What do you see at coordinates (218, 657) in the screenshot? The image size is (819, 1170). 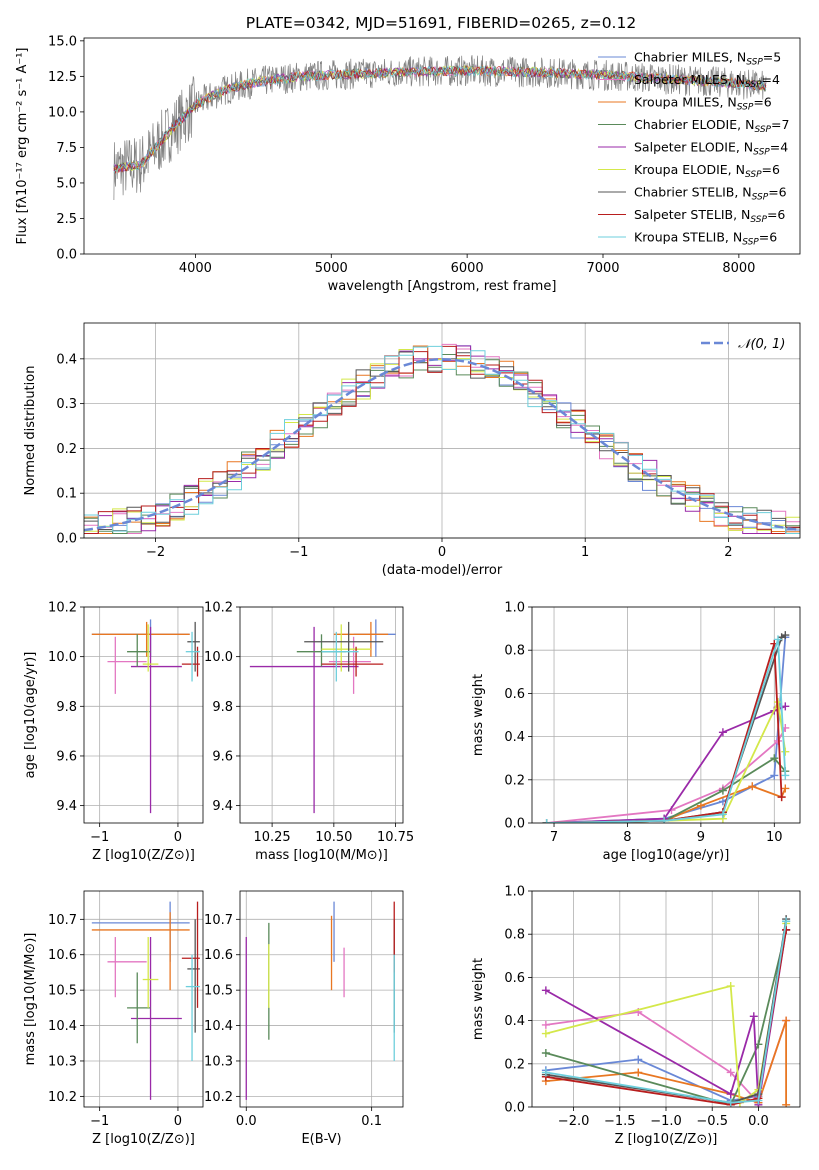 I see `y-tick-label: 10.0` at bounding box center [218, 657].